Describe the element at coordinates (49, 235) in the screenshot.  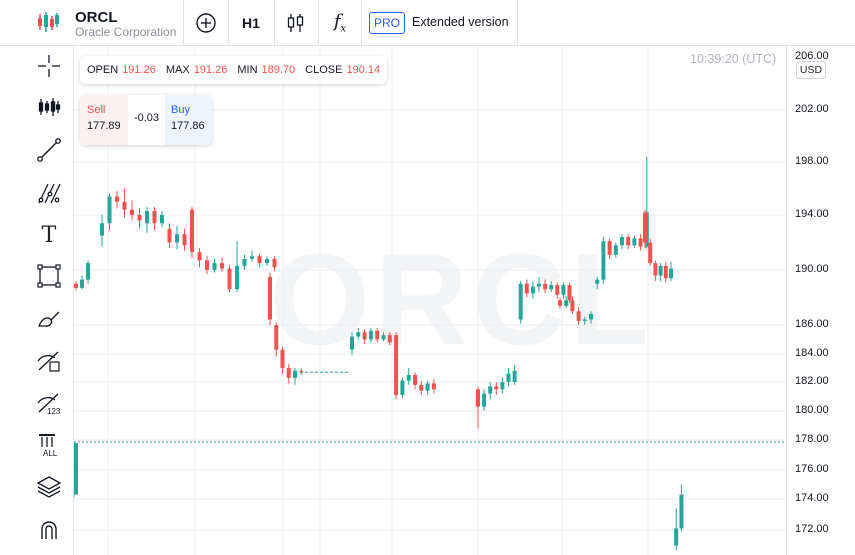
I see `text-tool: T` at that location.